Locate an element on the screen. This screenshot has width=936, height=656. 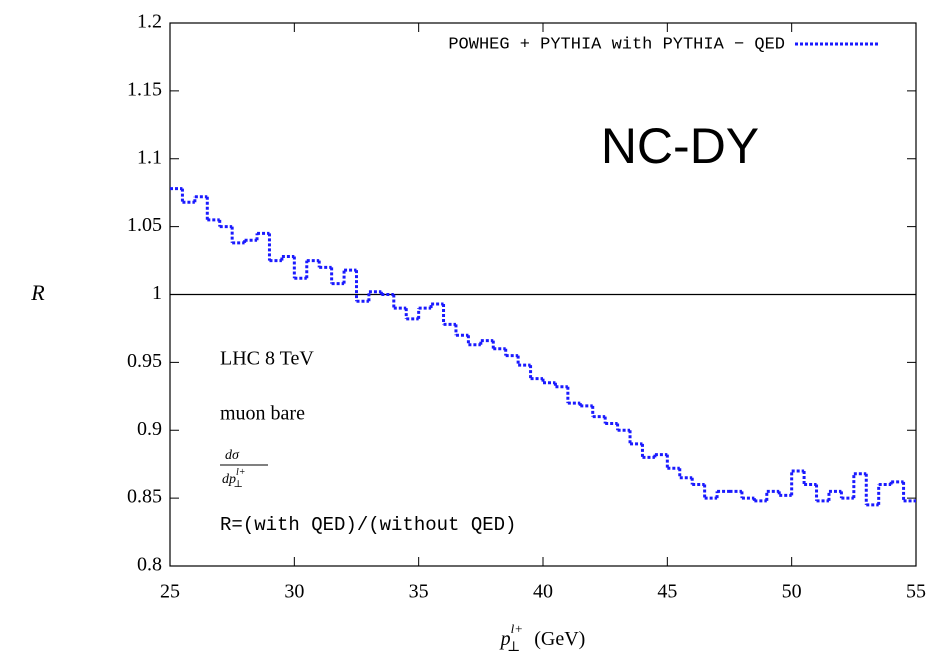
y-axis-label: R is located at coordinates (37, 292).